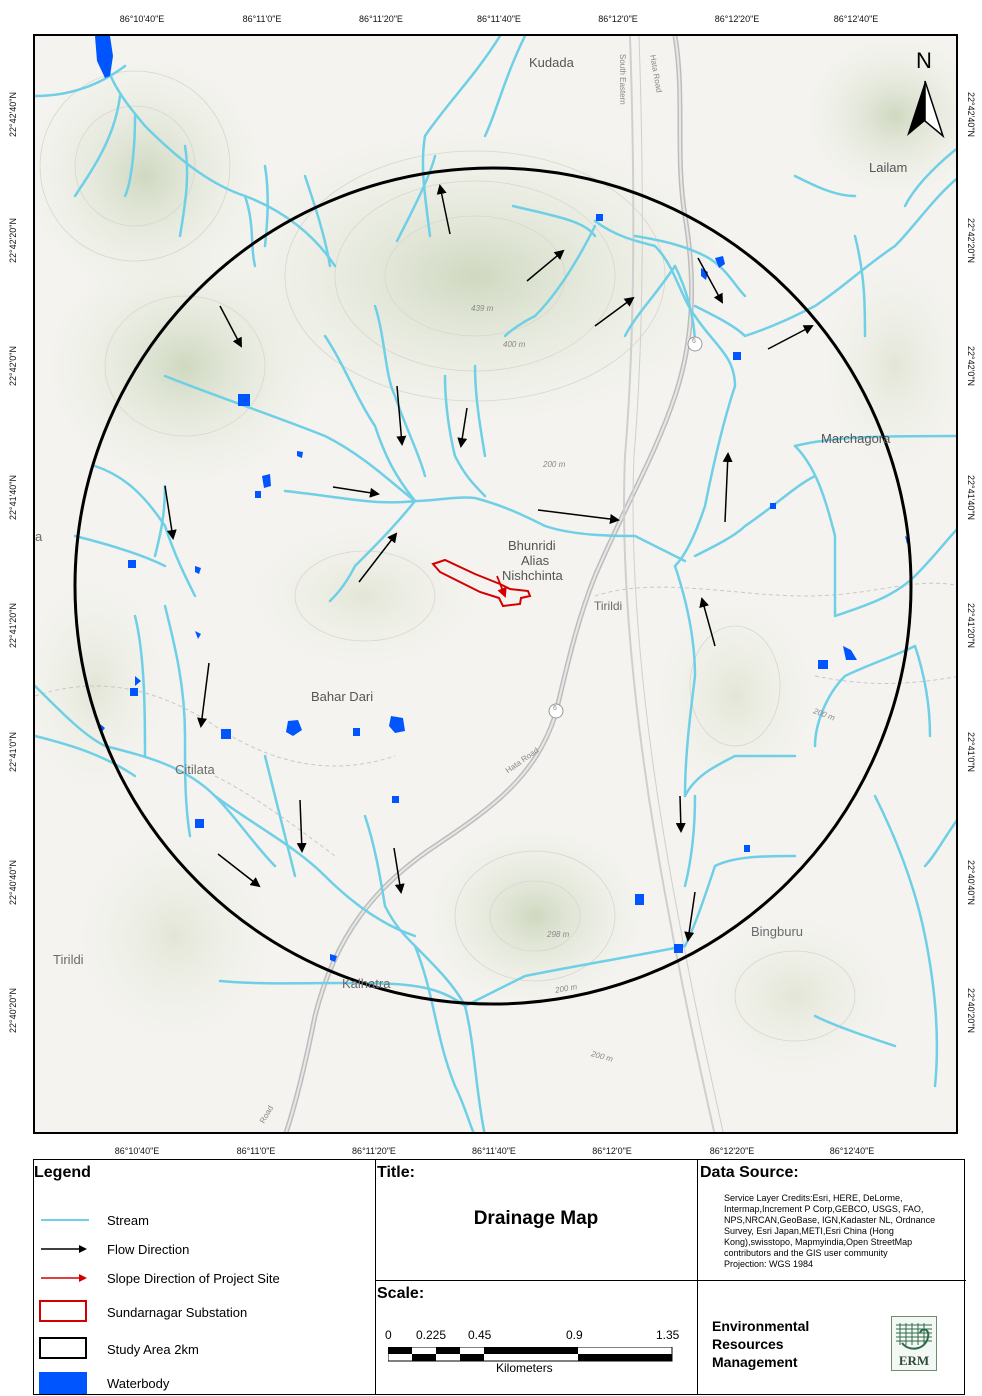 The image size is (982, 1396). Describe the element at coordinates (39, 536) in the screenshot. I see `place-label-partial: a` at that location.